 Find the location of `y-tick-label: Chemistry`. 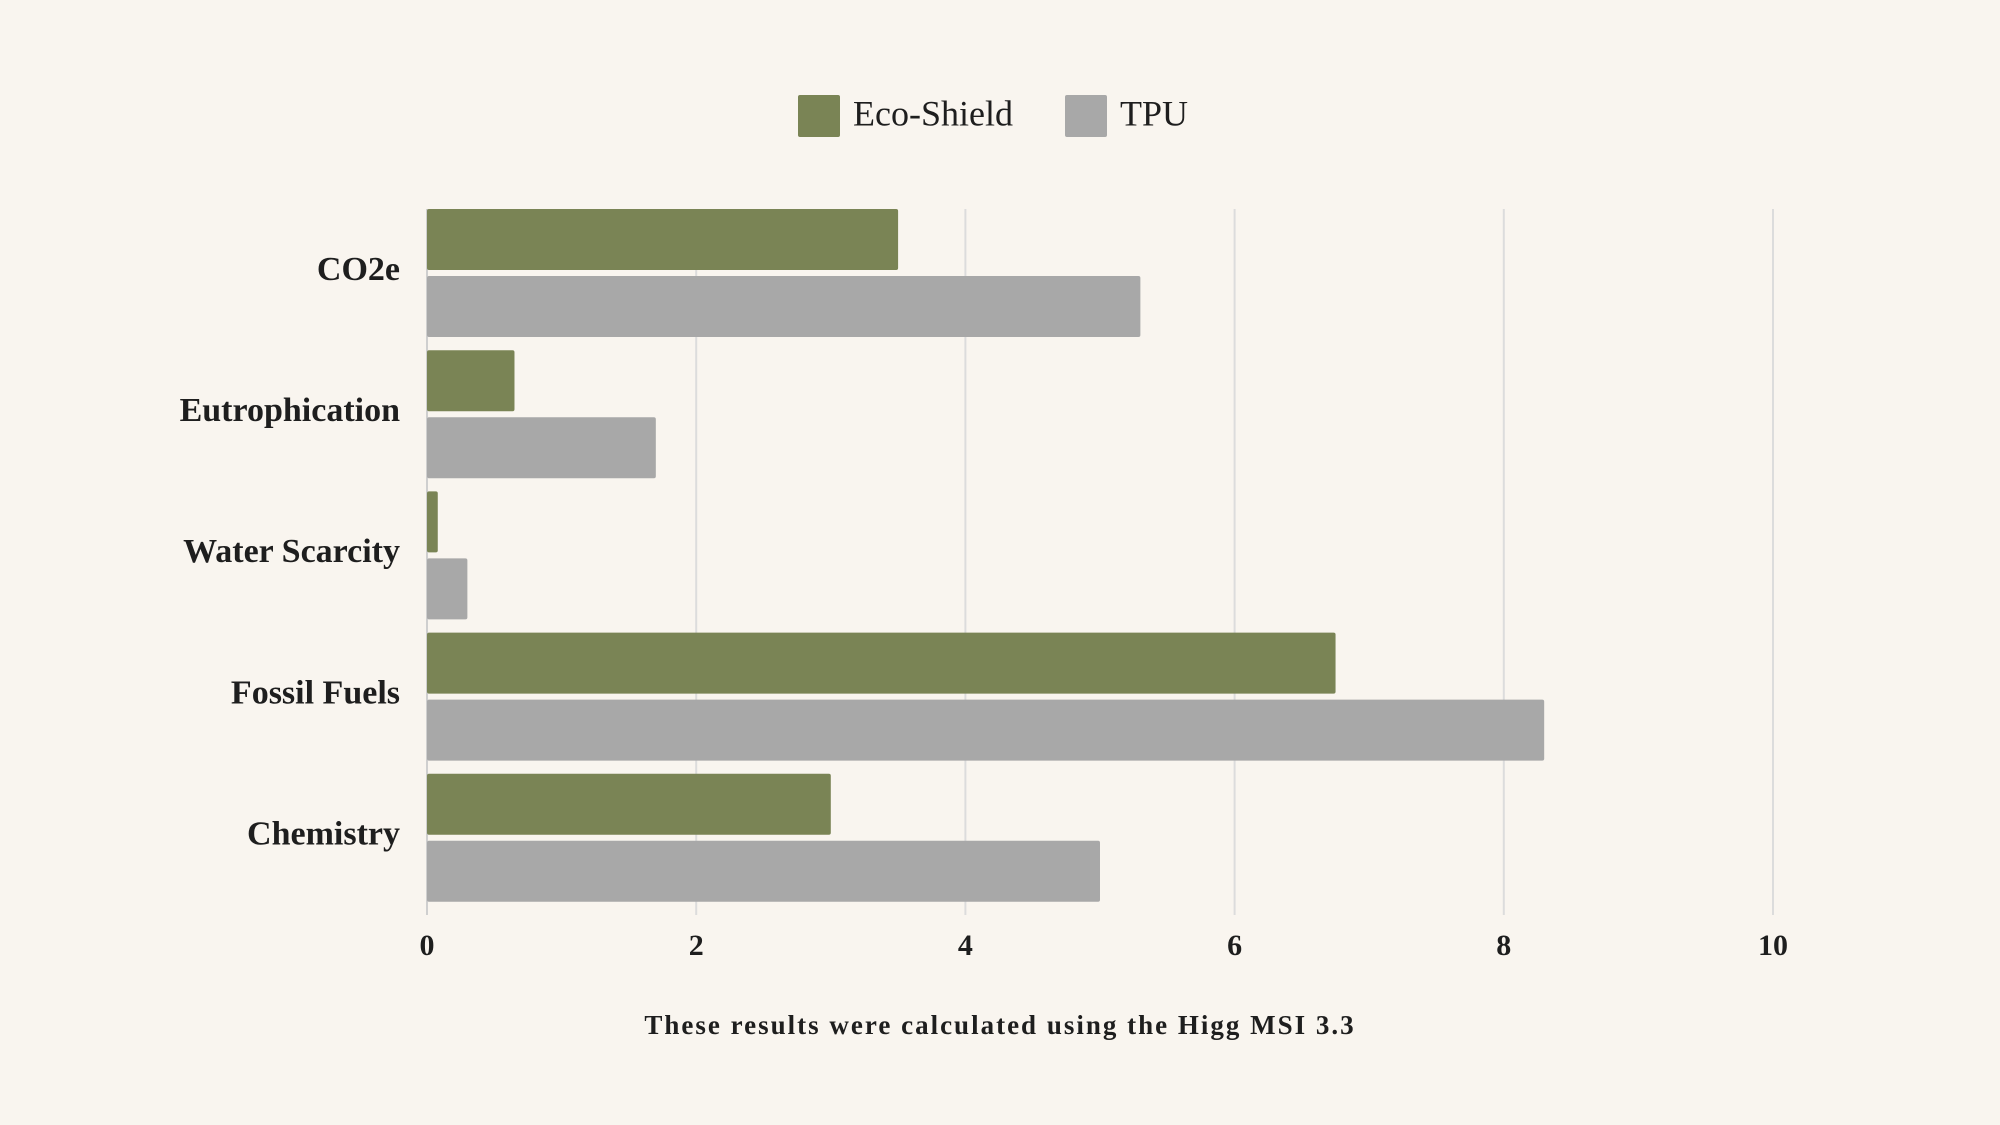

y-tick-label: Chemistry is located at coordinates (323, 834).